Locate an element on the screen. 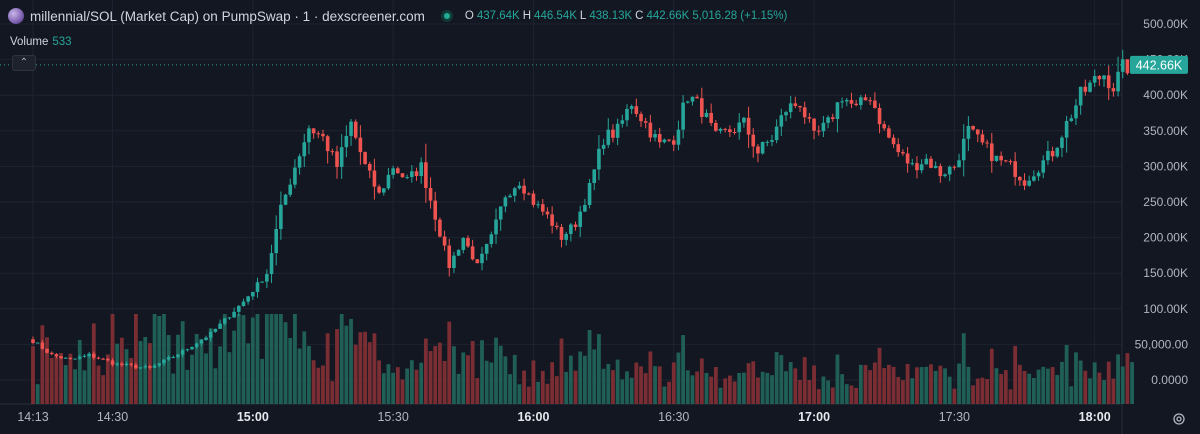 The width and height of the screenshot is (1200, 434). y-tick-label: 400.00K is located at coordinates (1165, 95).